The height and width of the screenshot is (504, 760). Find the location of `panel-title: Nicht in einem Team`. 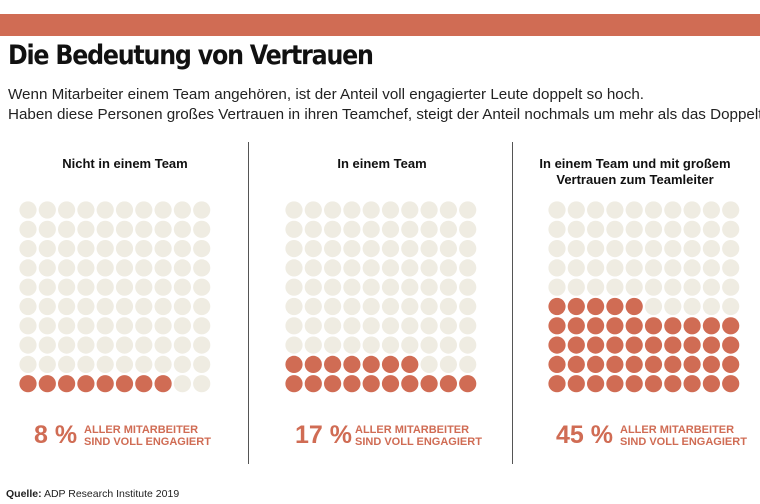

panel-title: Nicht in einem Team is located at coordinates (125, 164).